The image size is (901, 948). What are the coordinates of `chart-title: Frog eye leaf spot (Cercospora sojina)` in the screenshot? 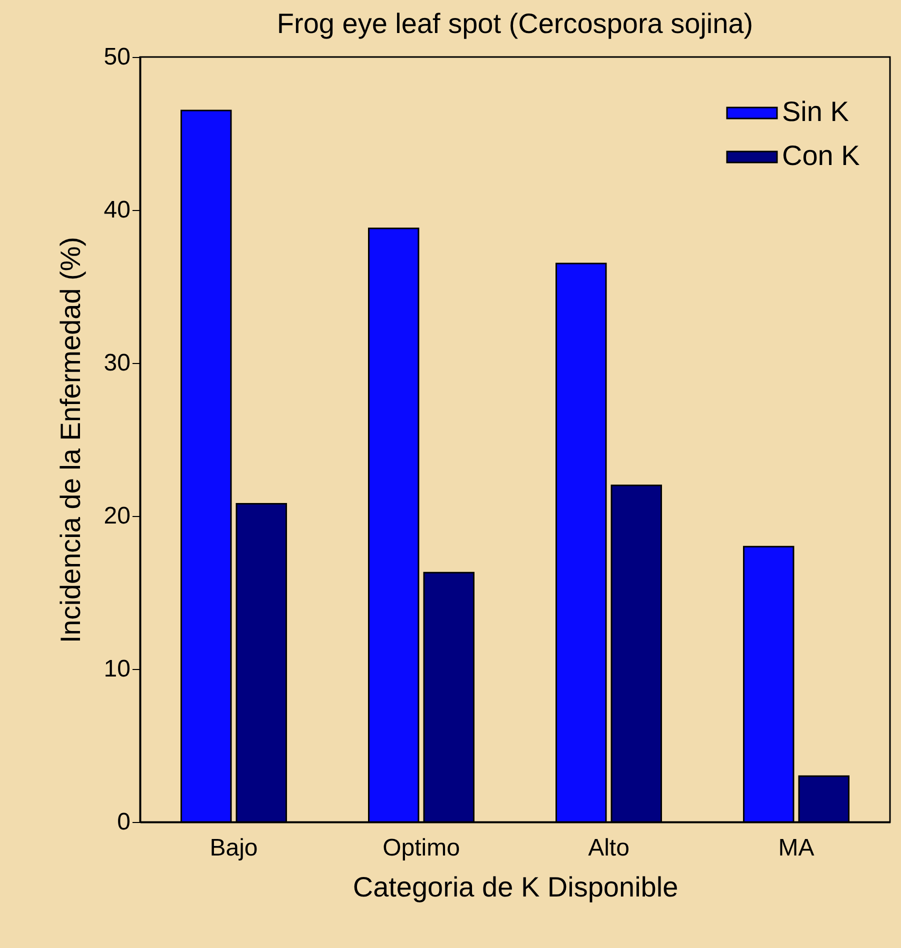 It's located at (515, 23).